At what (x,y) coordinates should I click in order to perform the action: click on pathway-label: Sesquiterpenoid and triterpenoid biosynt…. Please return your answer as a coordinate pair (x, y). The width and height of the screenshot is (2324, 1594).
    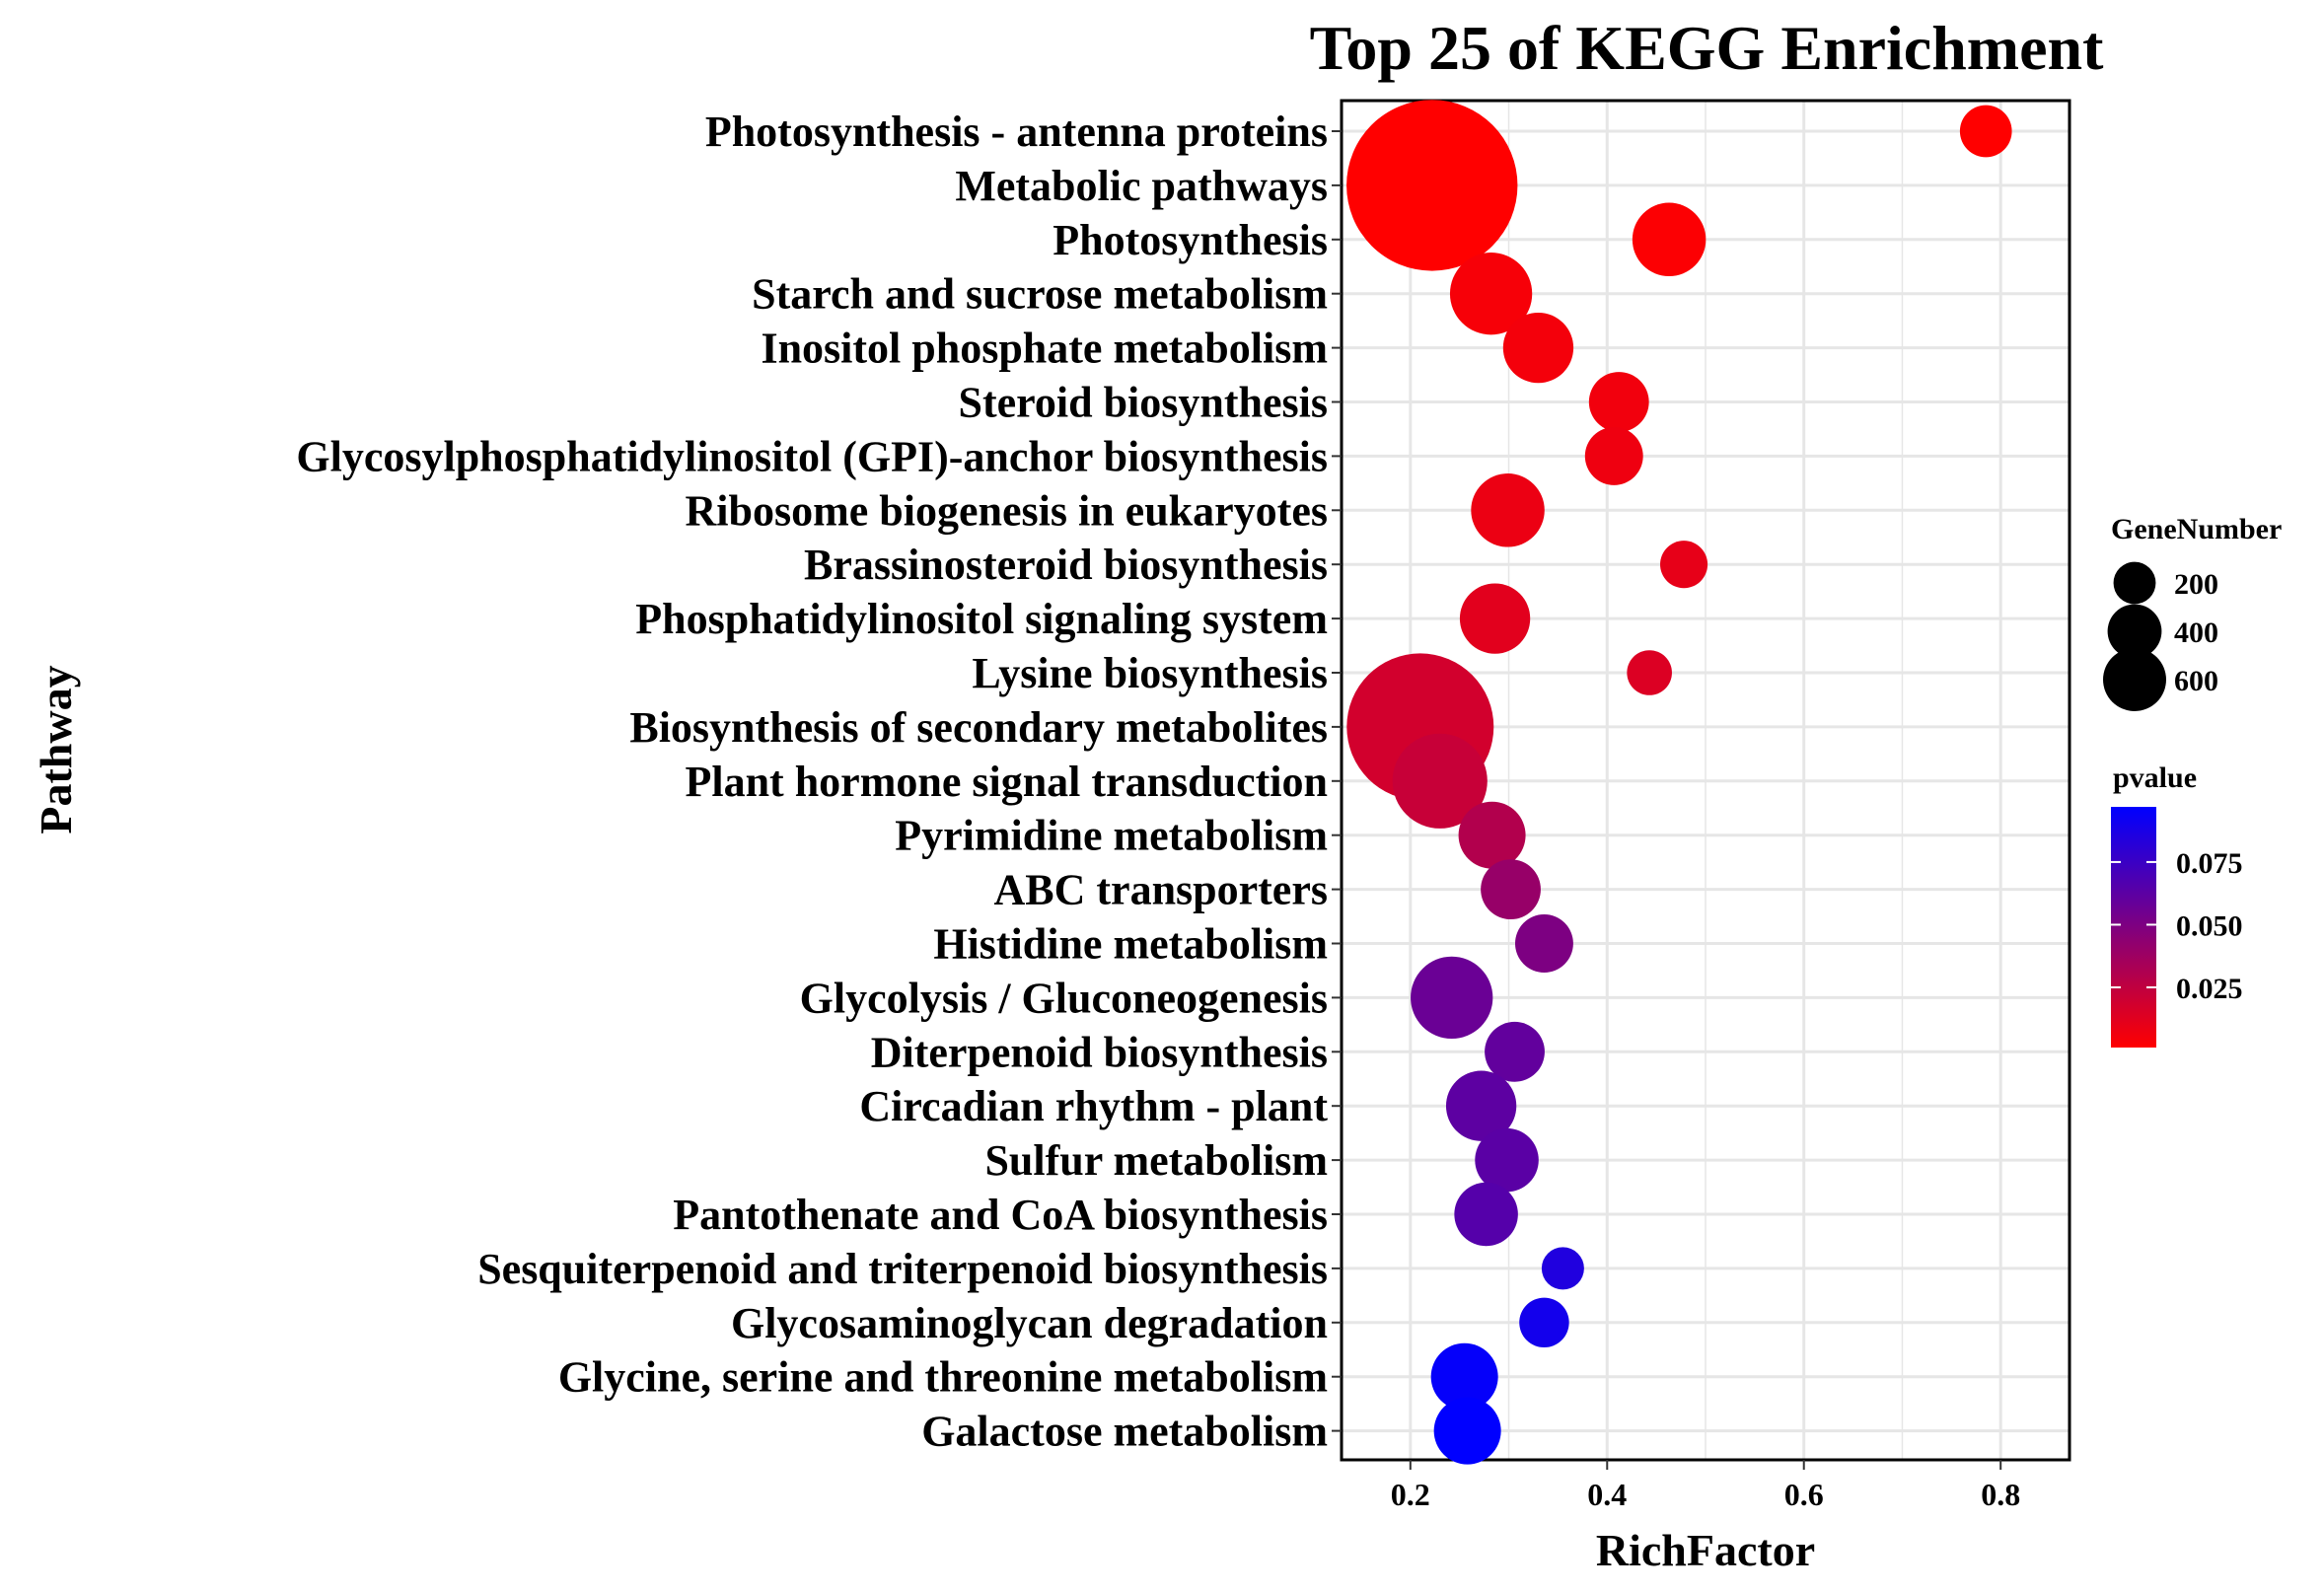
    Looking at the image, I should click on (902, 1269).